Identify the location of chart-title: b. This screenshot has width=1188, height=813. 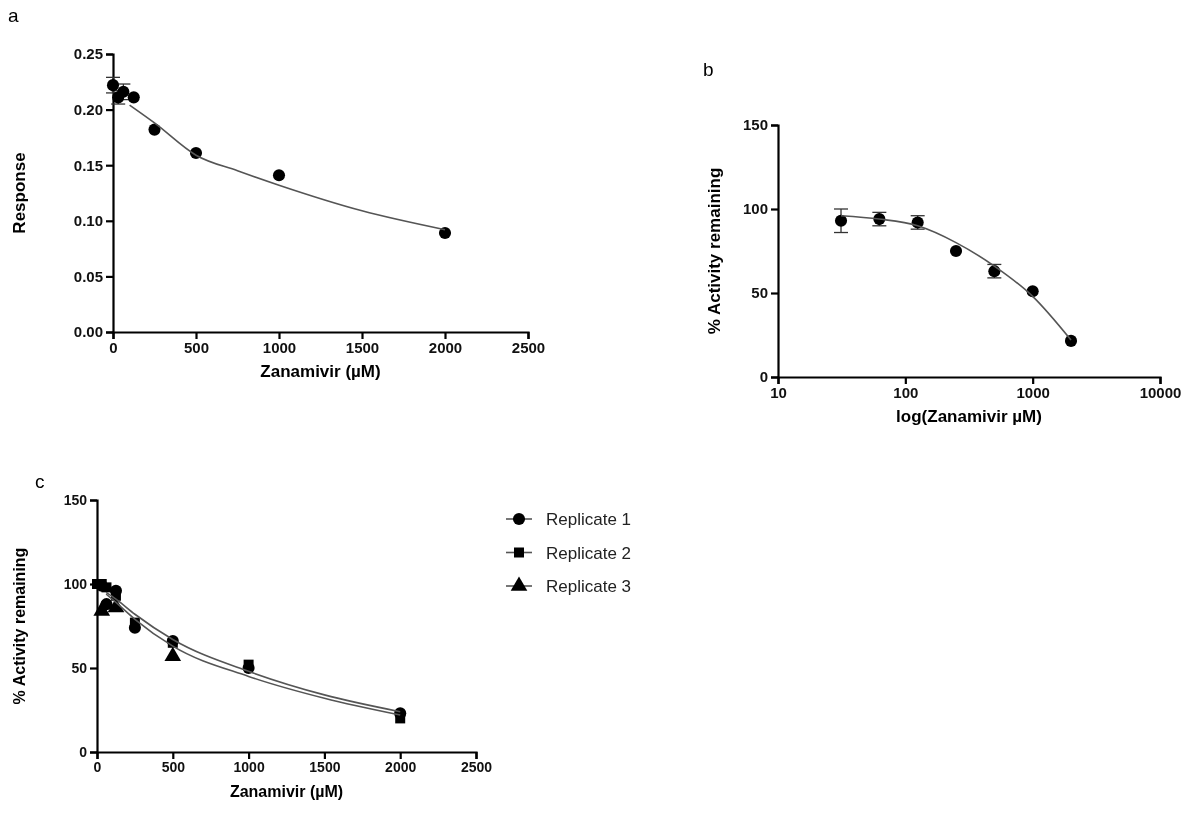
(708, 69).